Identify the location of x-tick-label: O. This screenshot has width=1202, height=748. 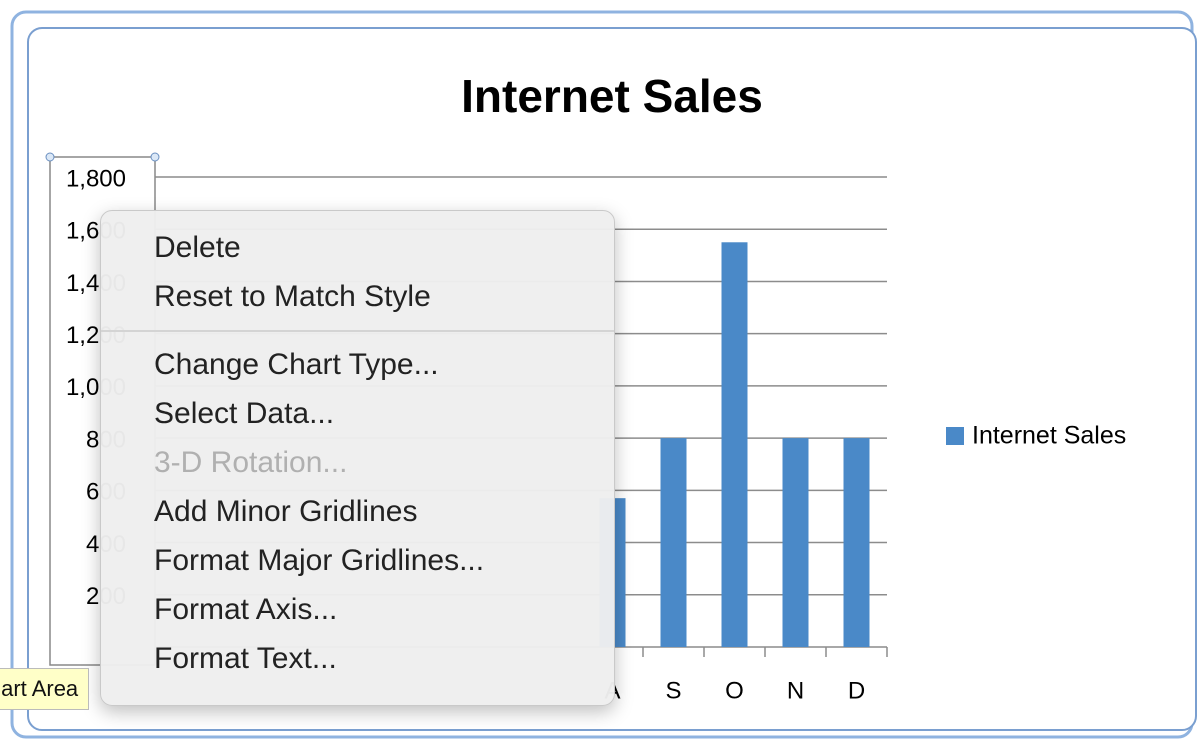
(734, 690).